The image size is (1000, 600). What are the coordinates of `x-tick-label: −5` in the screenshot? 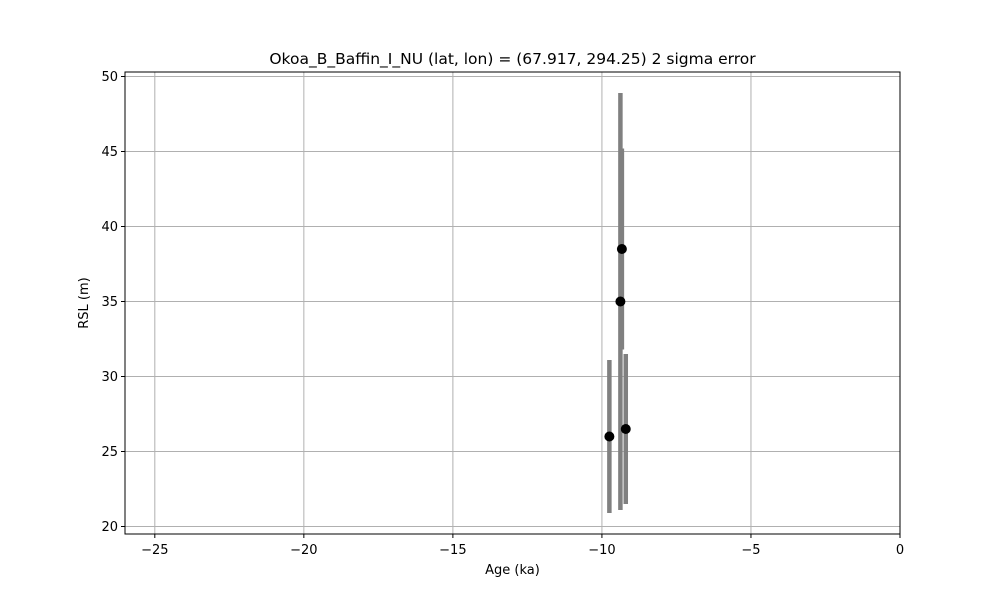 It's located at (750, 550).